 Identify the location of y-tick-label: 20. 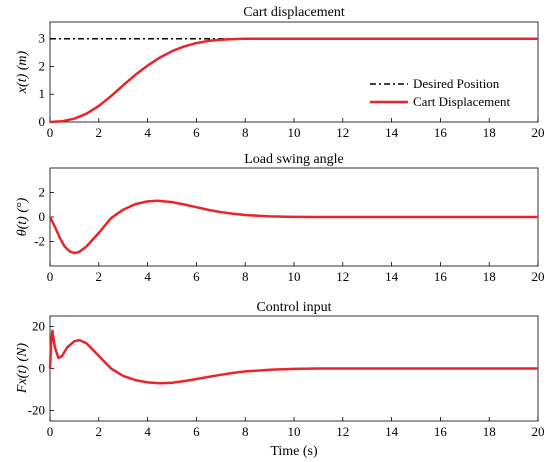
(38, 326).